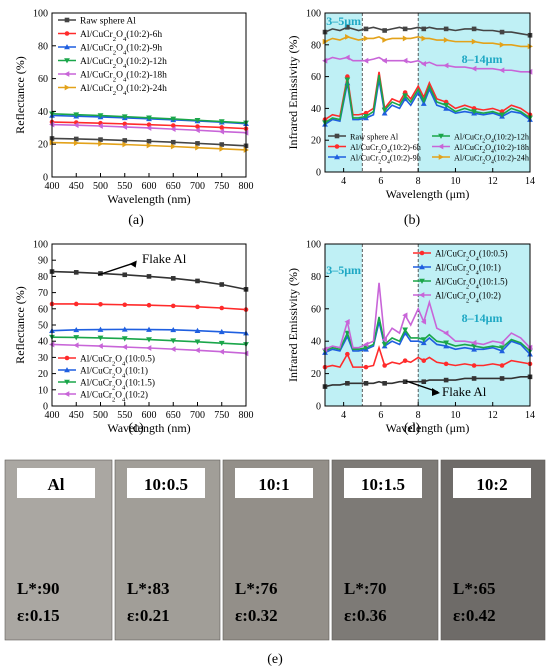  What do you see at coordinates (468, 270) in the screenshot?
I see `legend-label: Al/CuCr2O4(10:1)` at bounding box center [468, 270].